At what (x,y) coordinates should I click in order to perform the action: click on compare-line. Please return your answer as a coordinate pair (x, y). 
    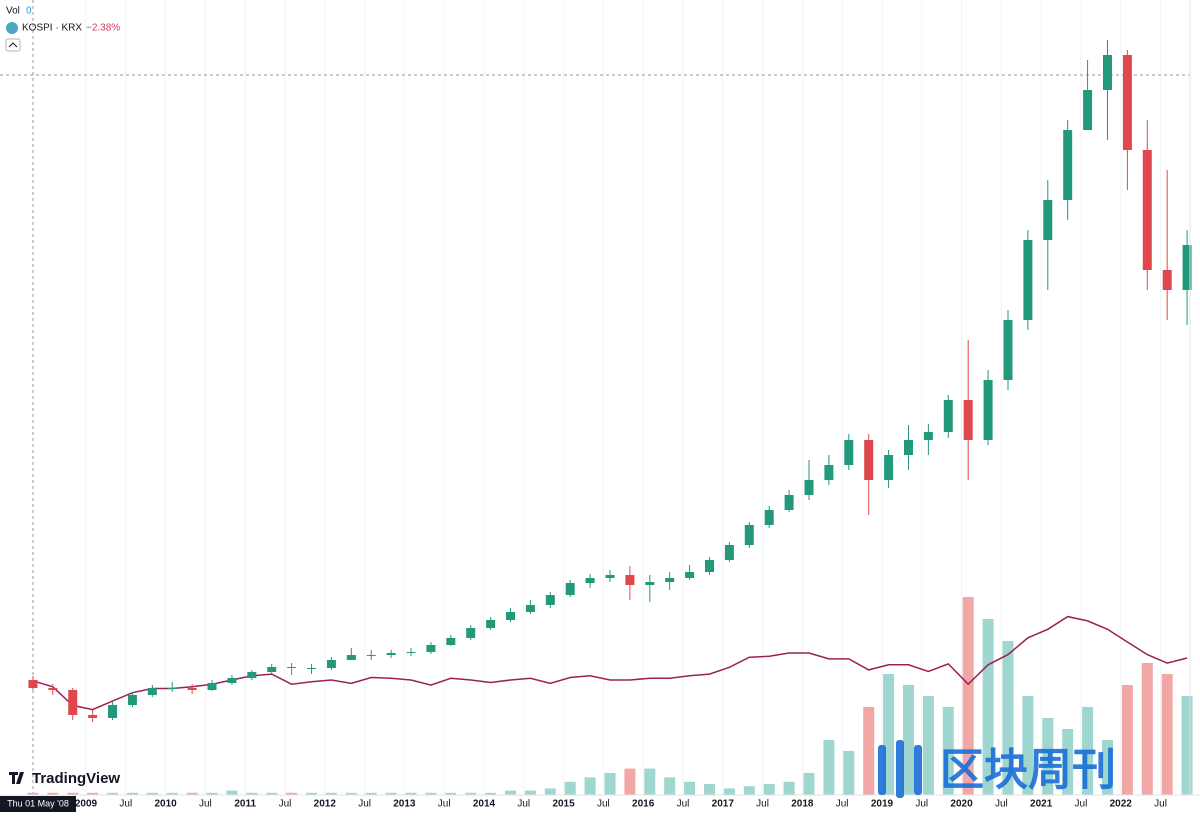
    Looking at the image, I should click on (610, 663).